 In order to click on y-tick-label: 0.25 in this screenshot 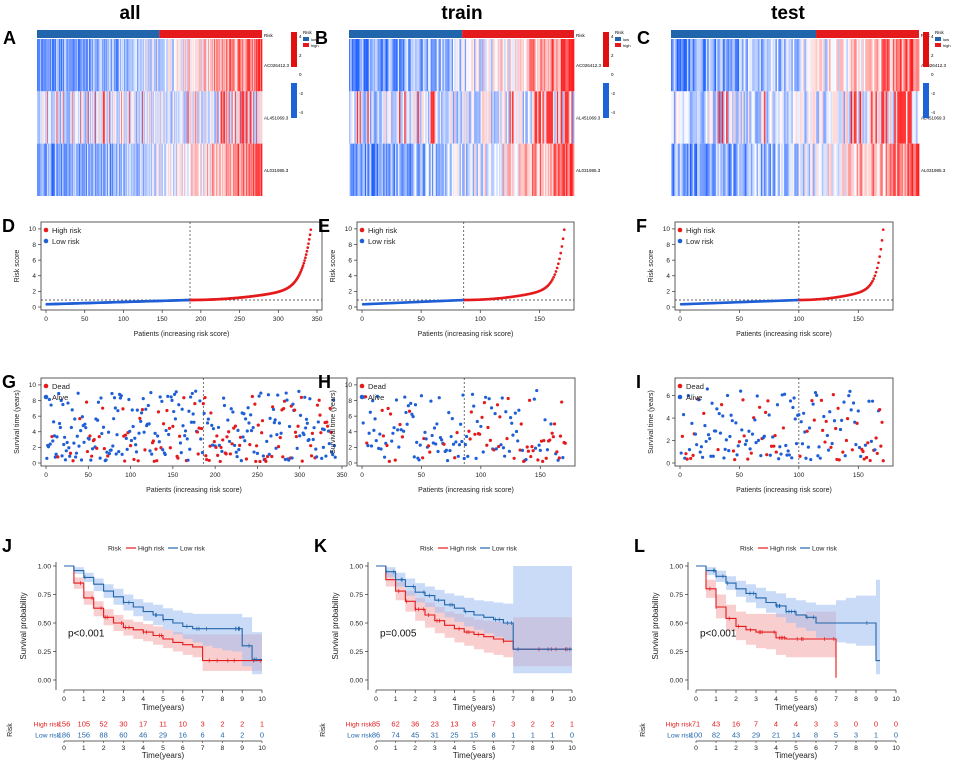, I will do `click(676, 652)`.